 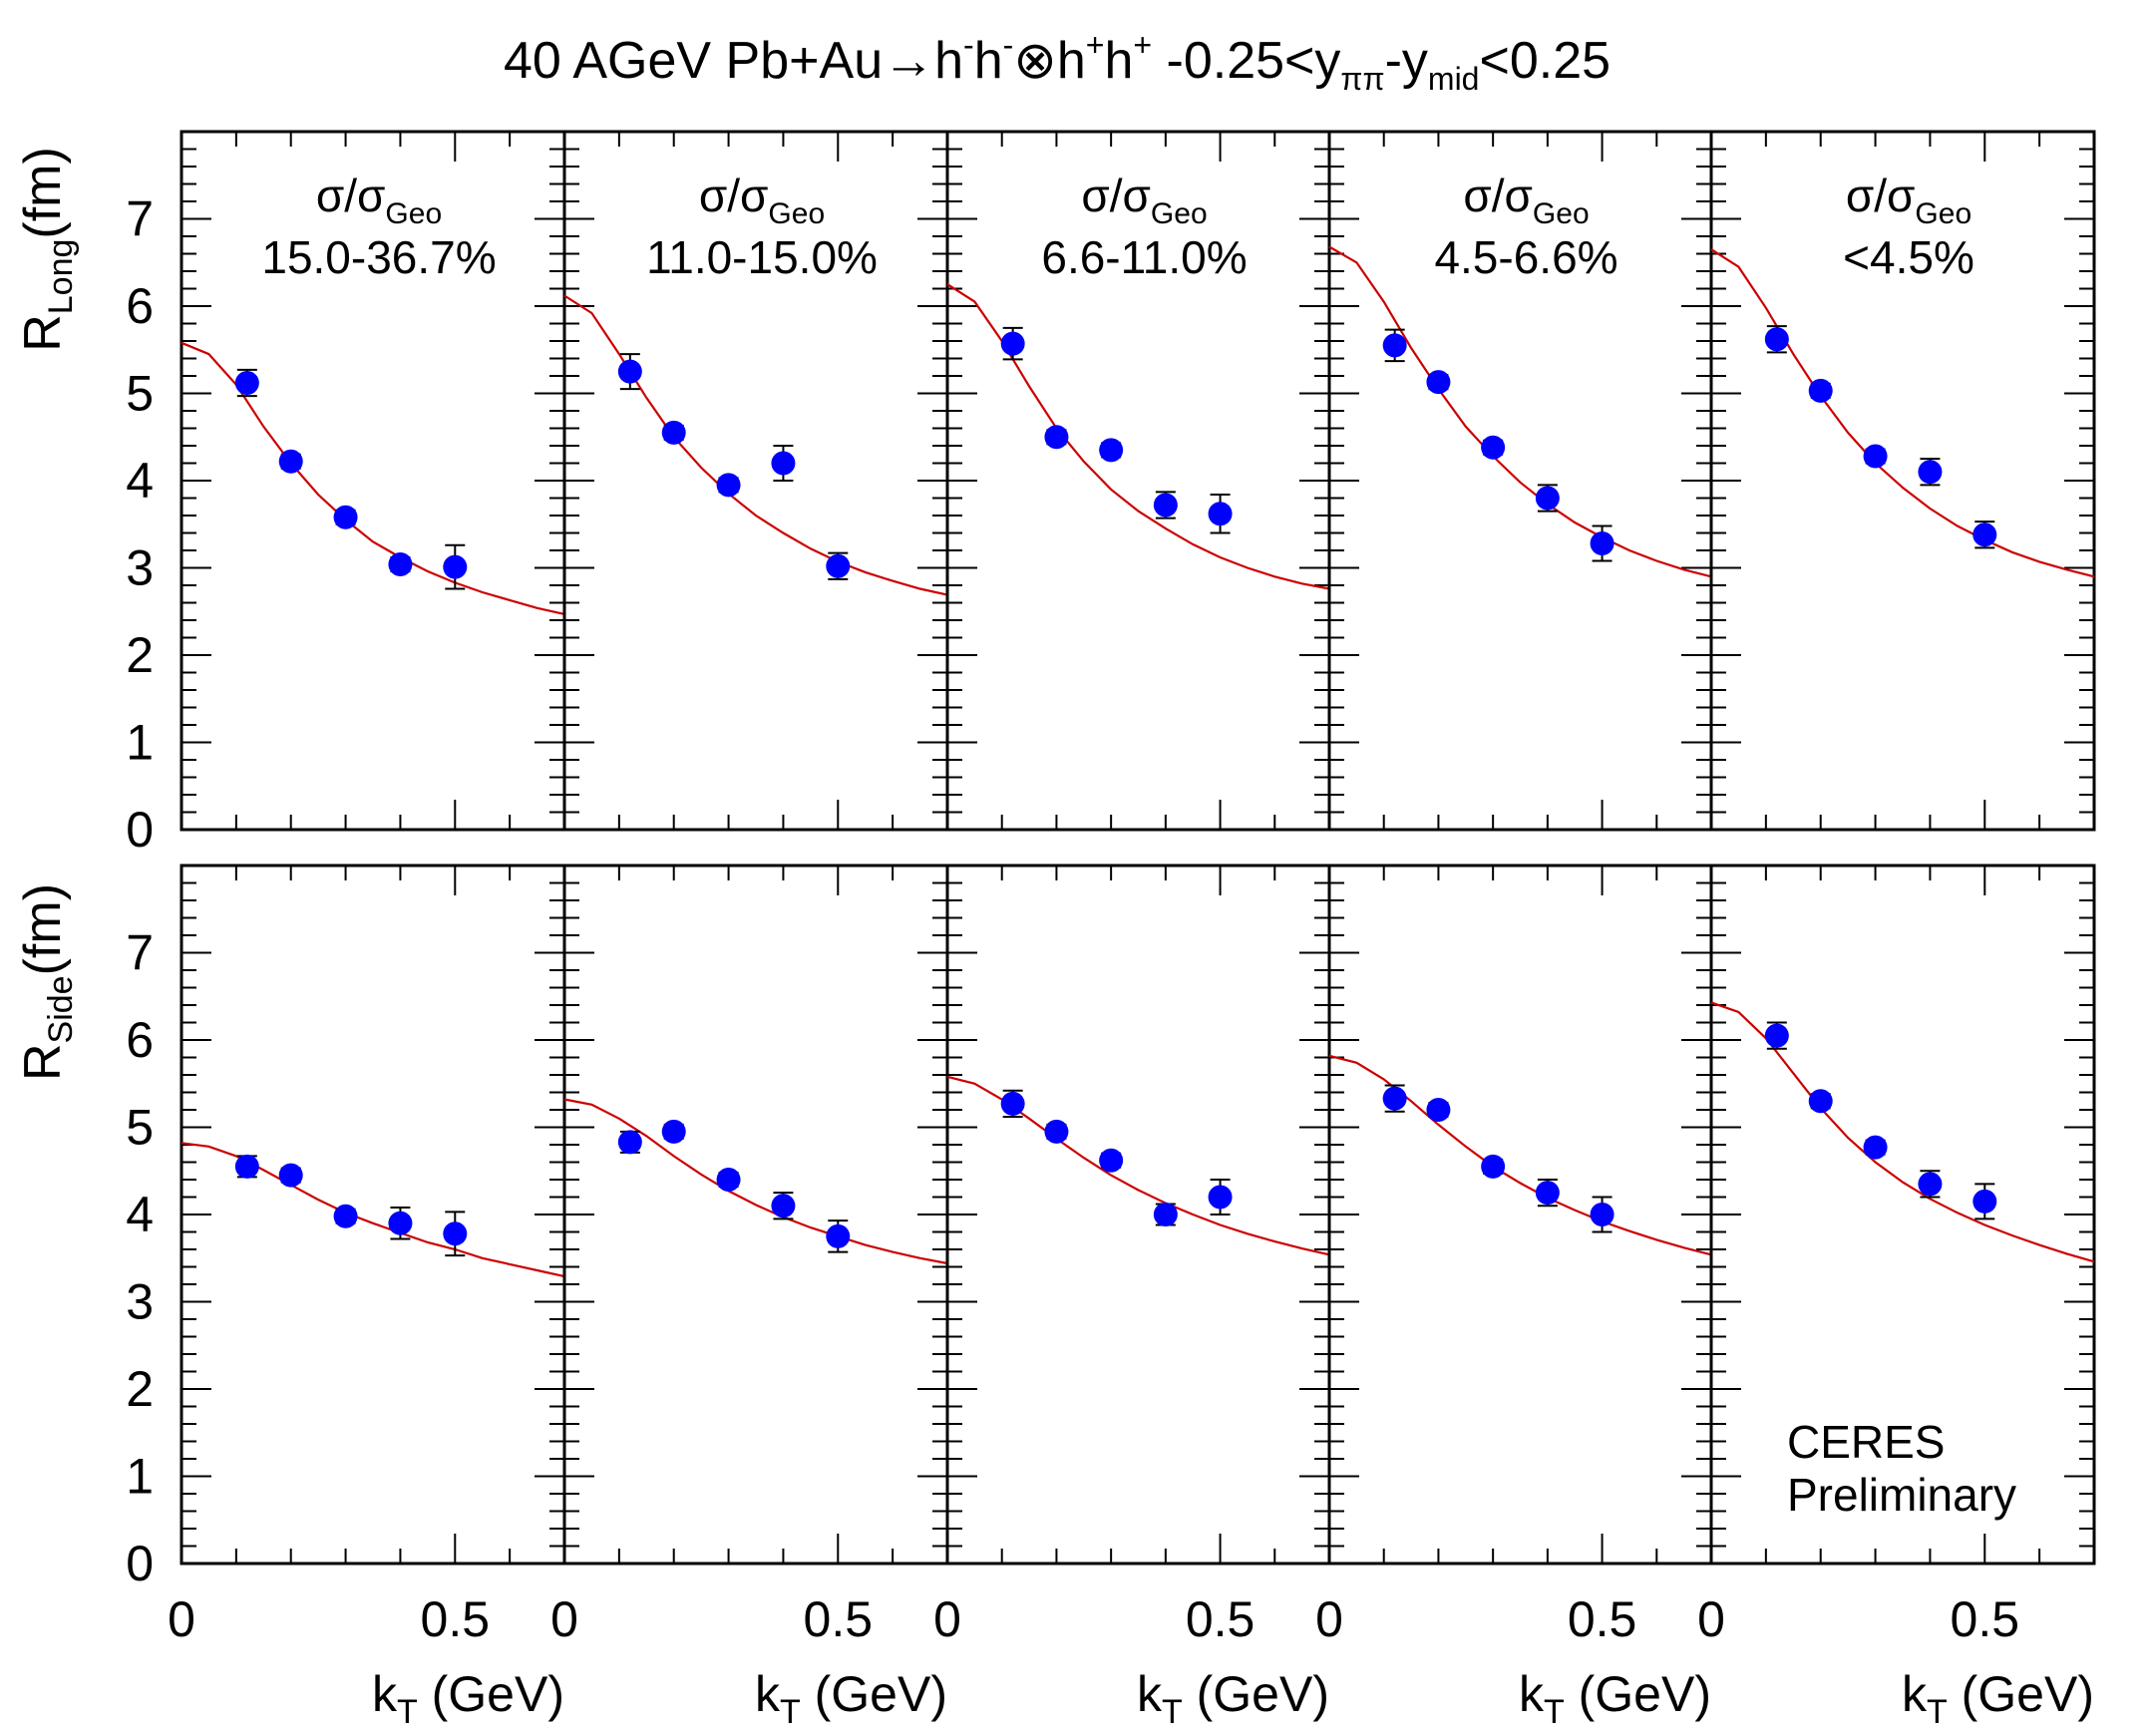 What do you see at coordinates (1866, 1442) in the screenshot?
I see `ceres-label: CERES` at bounding box center [1866, 1442].